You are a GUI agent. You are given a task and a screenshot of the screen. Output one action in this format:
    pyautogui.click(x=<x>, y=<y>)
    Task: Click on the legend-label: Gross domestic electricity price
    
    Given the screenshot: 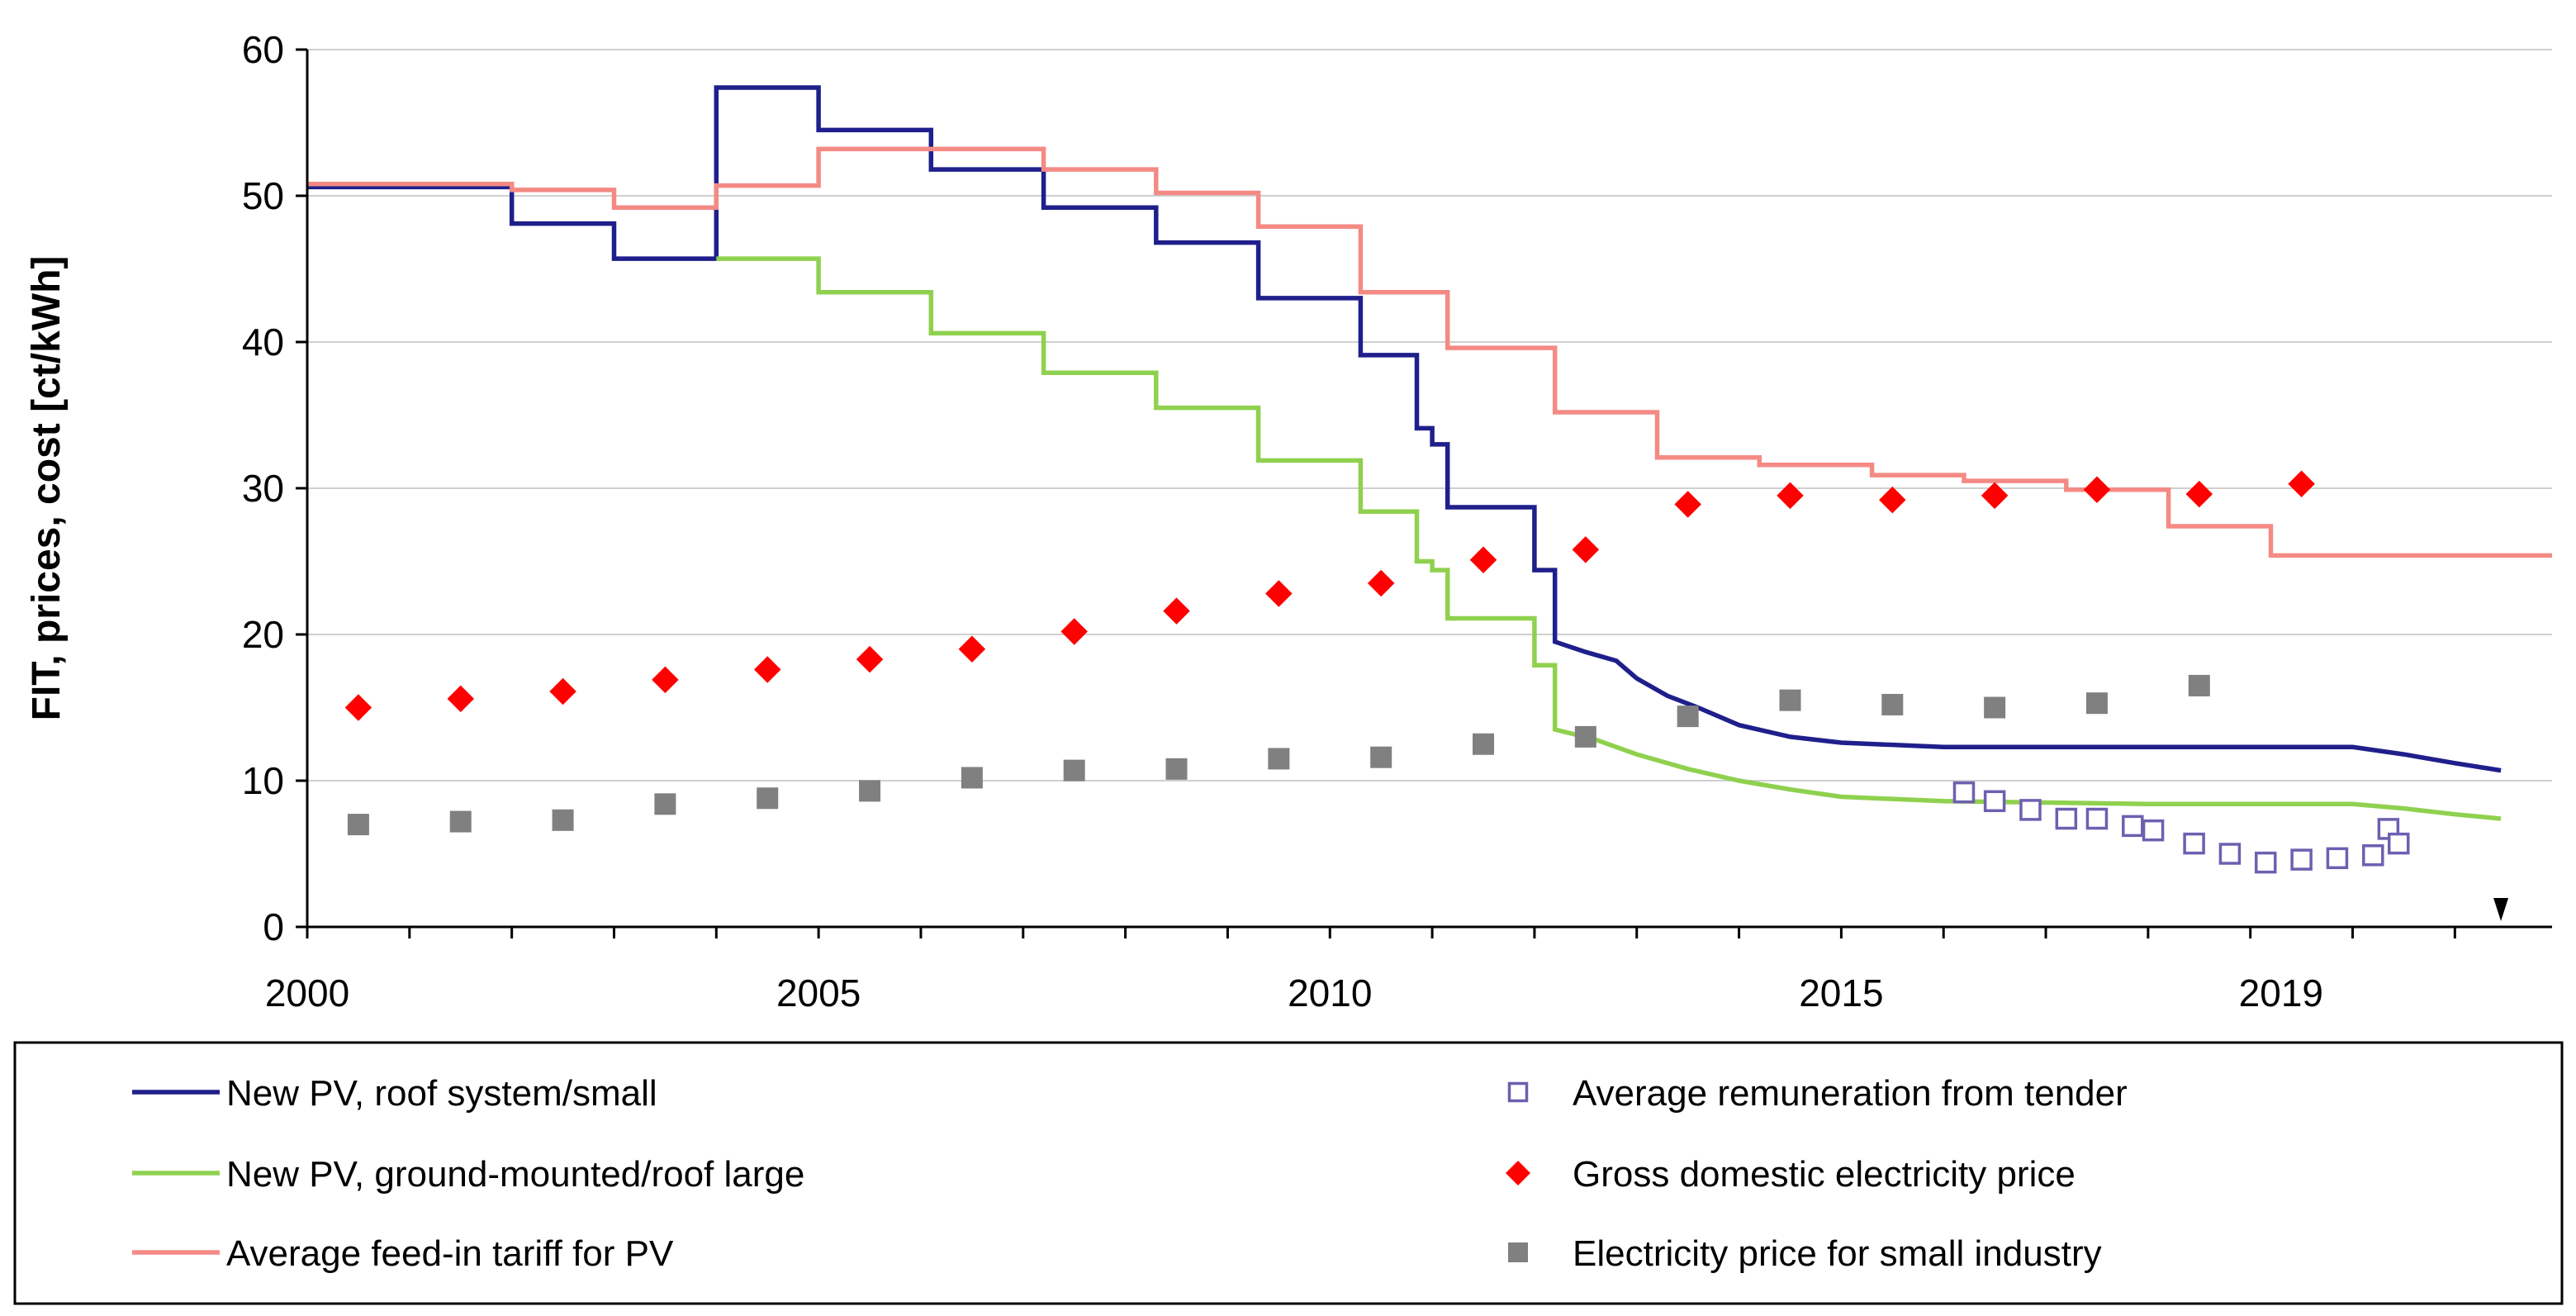 What is the action you would take?
    pyautogui.click(x=1824, y=1174)
    